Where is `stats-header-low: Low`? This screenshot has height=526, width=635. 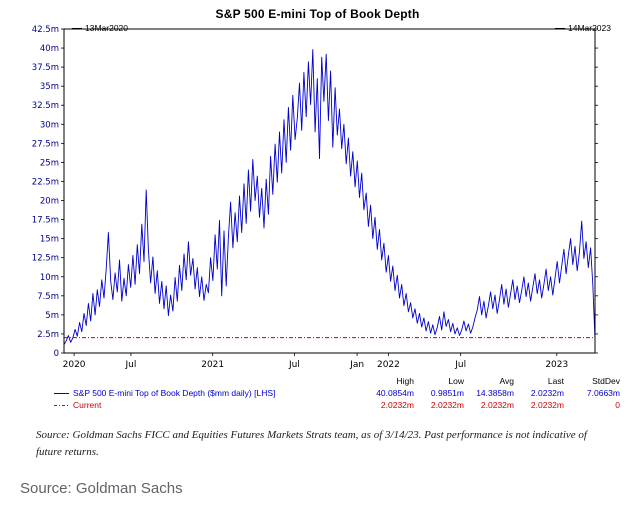
stats-header-low: Low is located at coordinates (456, 381).